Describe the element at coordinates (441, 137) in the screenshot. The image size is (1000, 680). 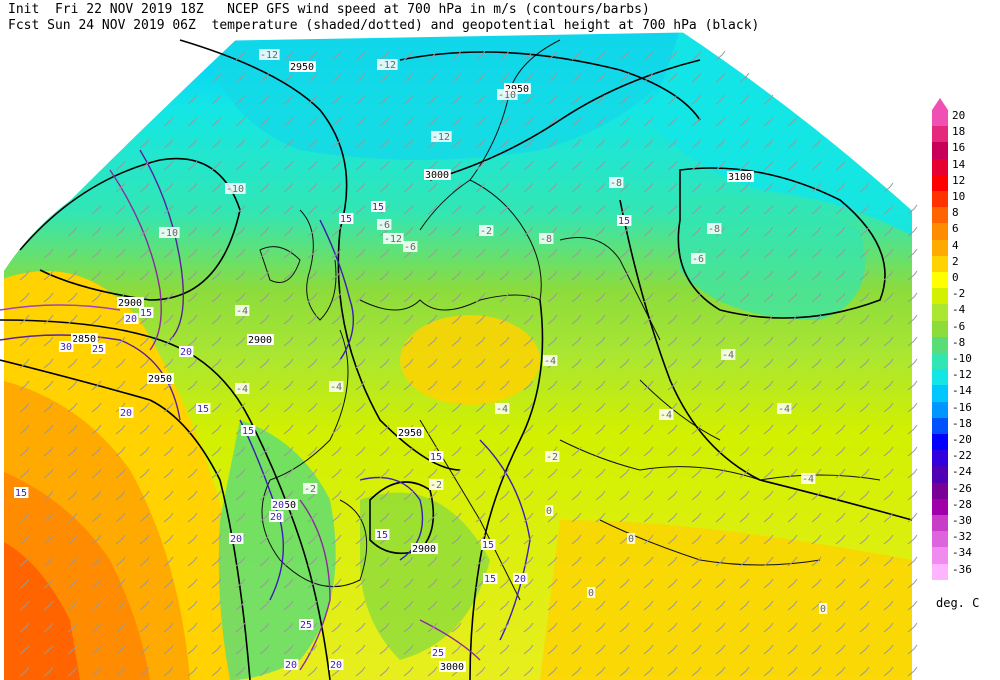
I see `temperature-label: -12` at that location.